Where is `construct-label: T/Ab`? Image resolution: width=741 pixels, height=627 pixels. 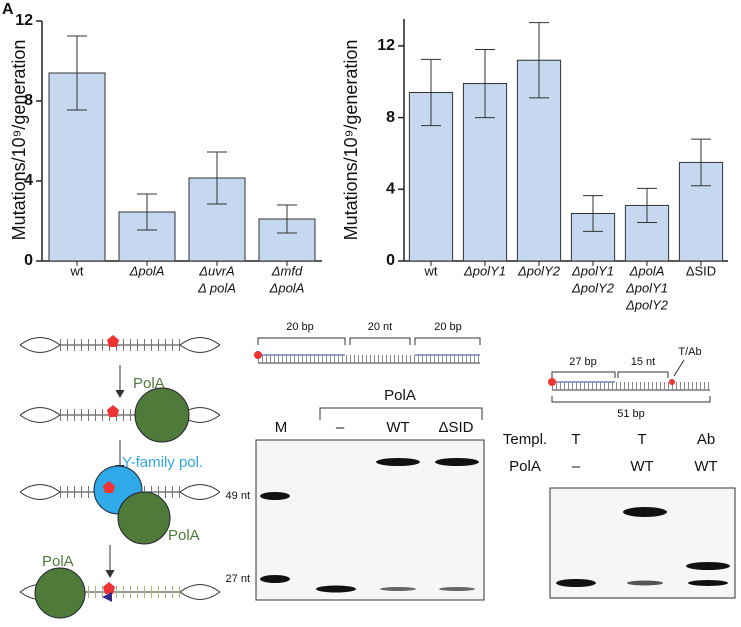
construct-label: T/Ab is located at coordinates (689, 352).